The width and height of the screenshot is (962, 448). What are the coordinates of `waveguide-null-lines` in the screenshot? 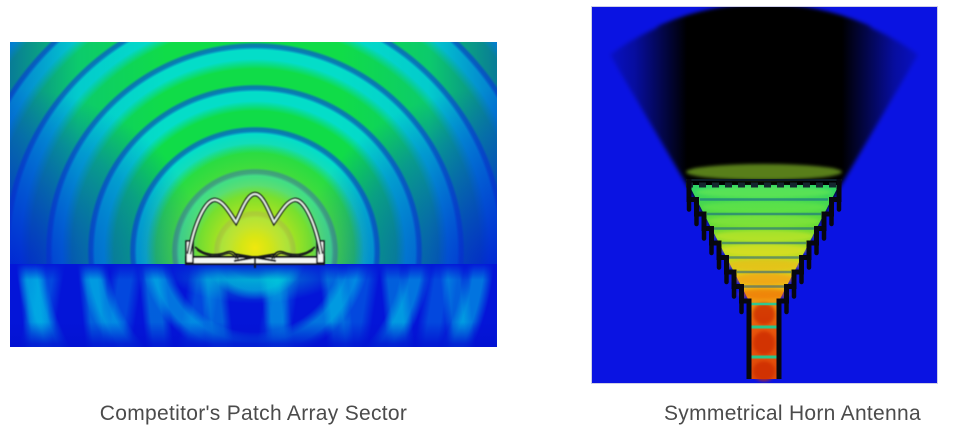 It's located at (764, 330).